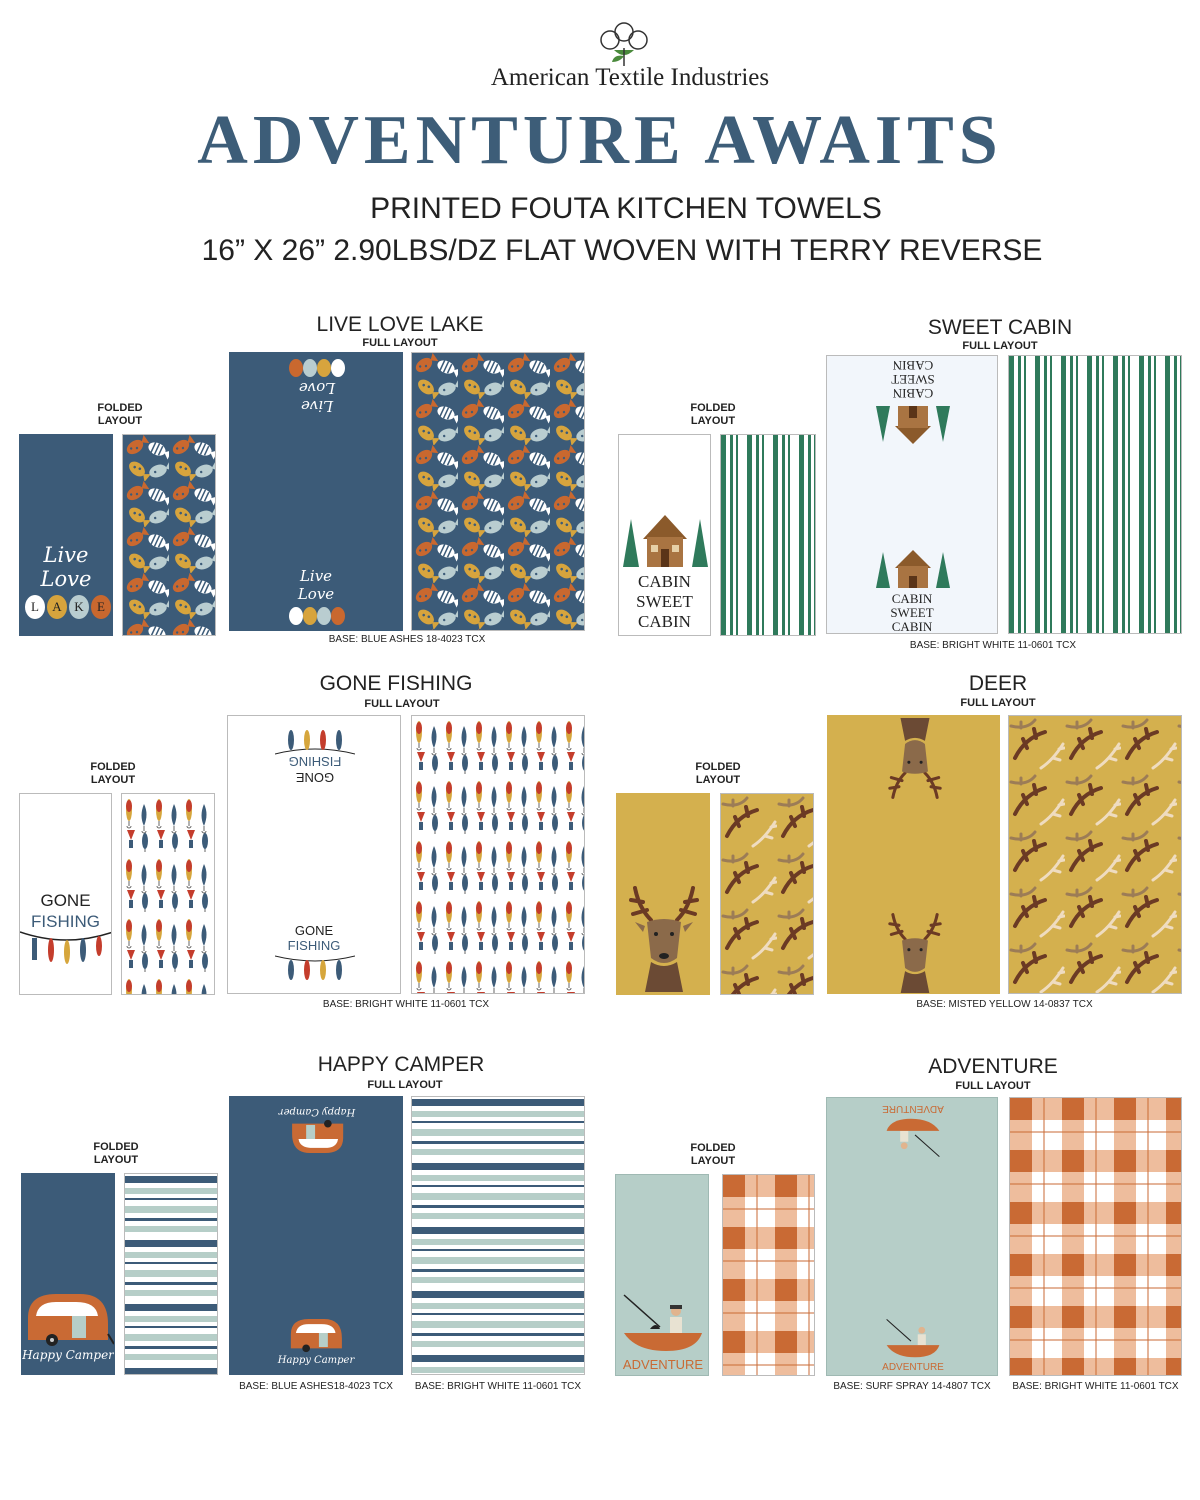  Describe the element at coordinates (912, 494) in the screenshot. I see `towel-cabin-full-front: CABIN SWEET CABIN CABIN SWEET CABIN` at that location.